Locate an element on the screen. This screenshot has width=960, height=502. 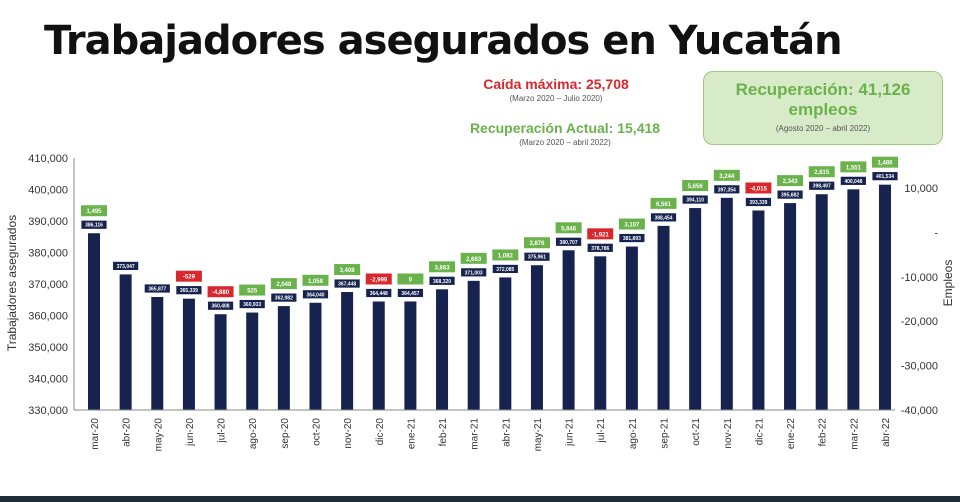
value-label: 365,339 is located at coordinates (189, 291).